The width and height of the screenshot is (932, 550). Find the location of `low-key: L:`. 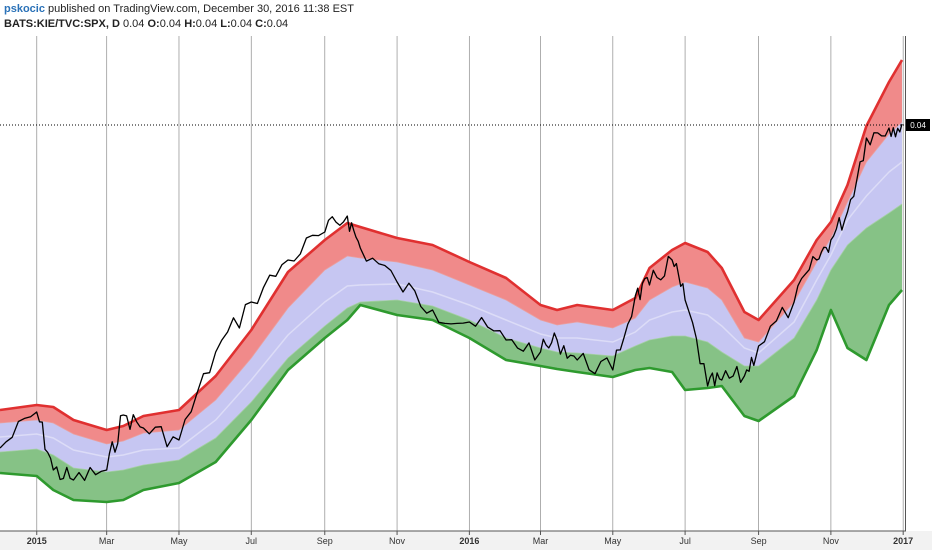

low-key: L: is located at coordinates (225, 24).